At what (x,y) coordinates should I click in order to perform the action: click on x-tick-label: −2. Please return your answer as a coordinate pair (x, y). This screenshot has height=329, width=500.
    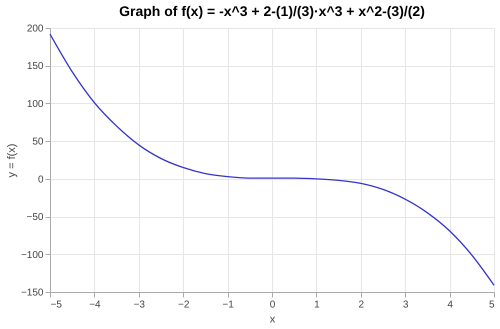
    Looking at the image, I should click on (184, 305).